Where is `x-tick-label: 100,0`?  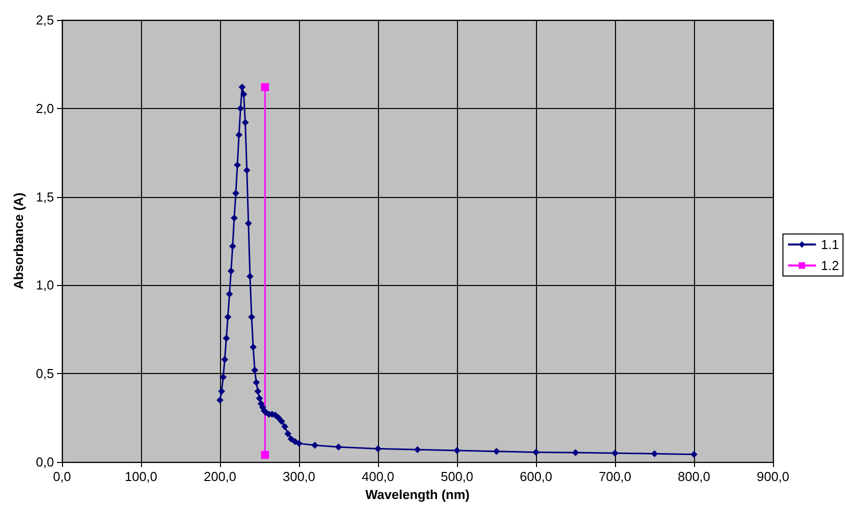
x-tick-label: 100,0 is located at coordinates (141, 476).